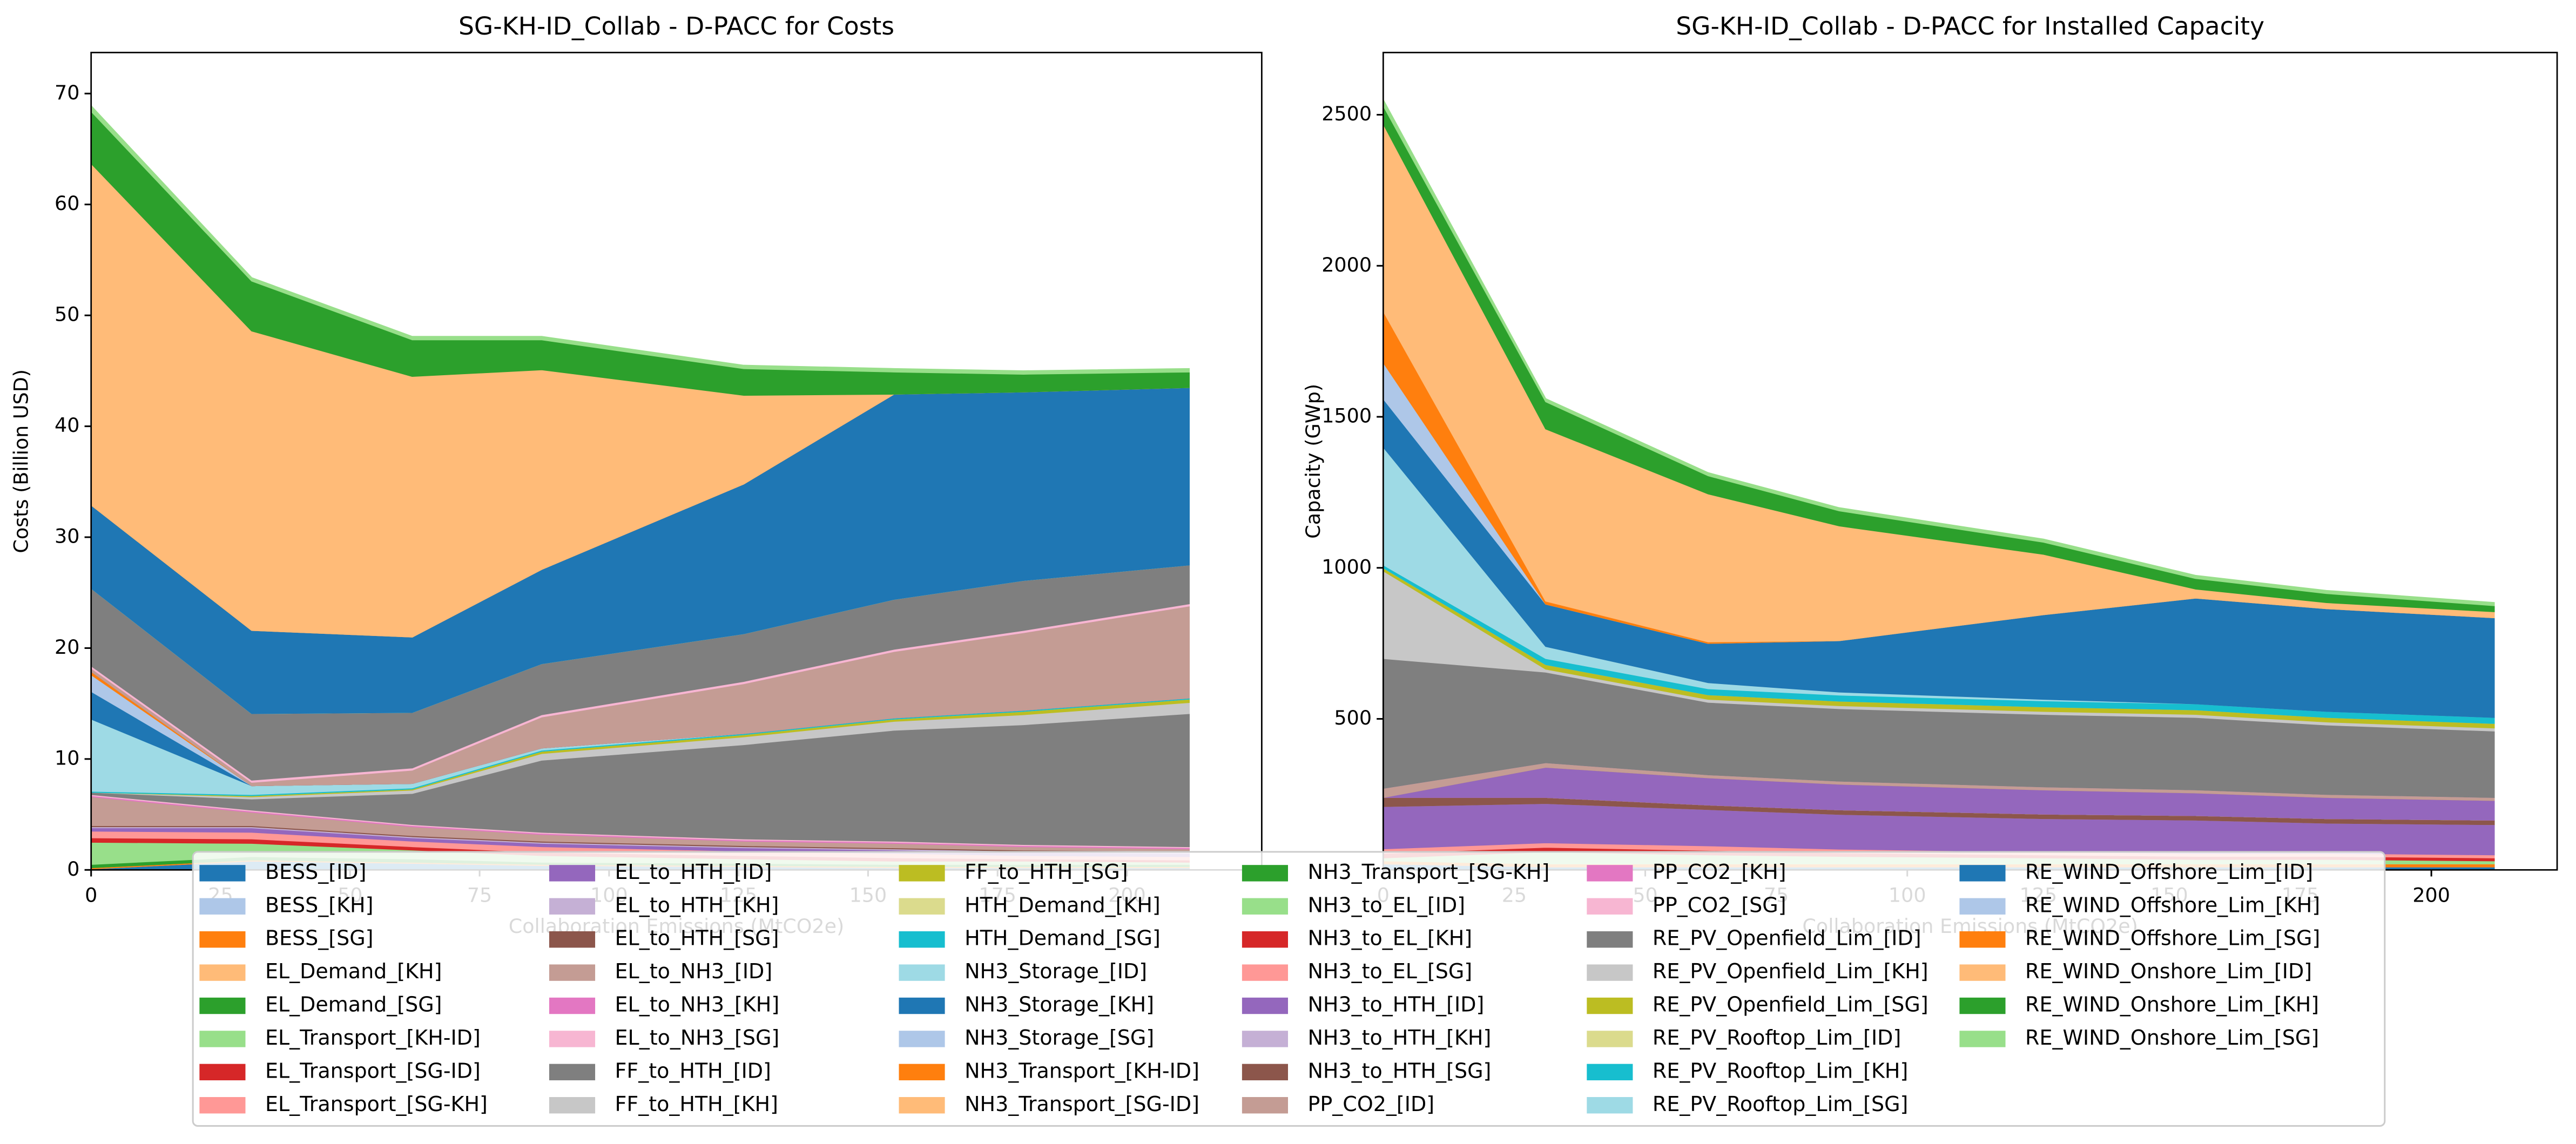 This screenshot has width=2576, height=1144. I want to click on legend-label: RE_WIND_Offshore_Lim_[ID], so click(2169, 872).